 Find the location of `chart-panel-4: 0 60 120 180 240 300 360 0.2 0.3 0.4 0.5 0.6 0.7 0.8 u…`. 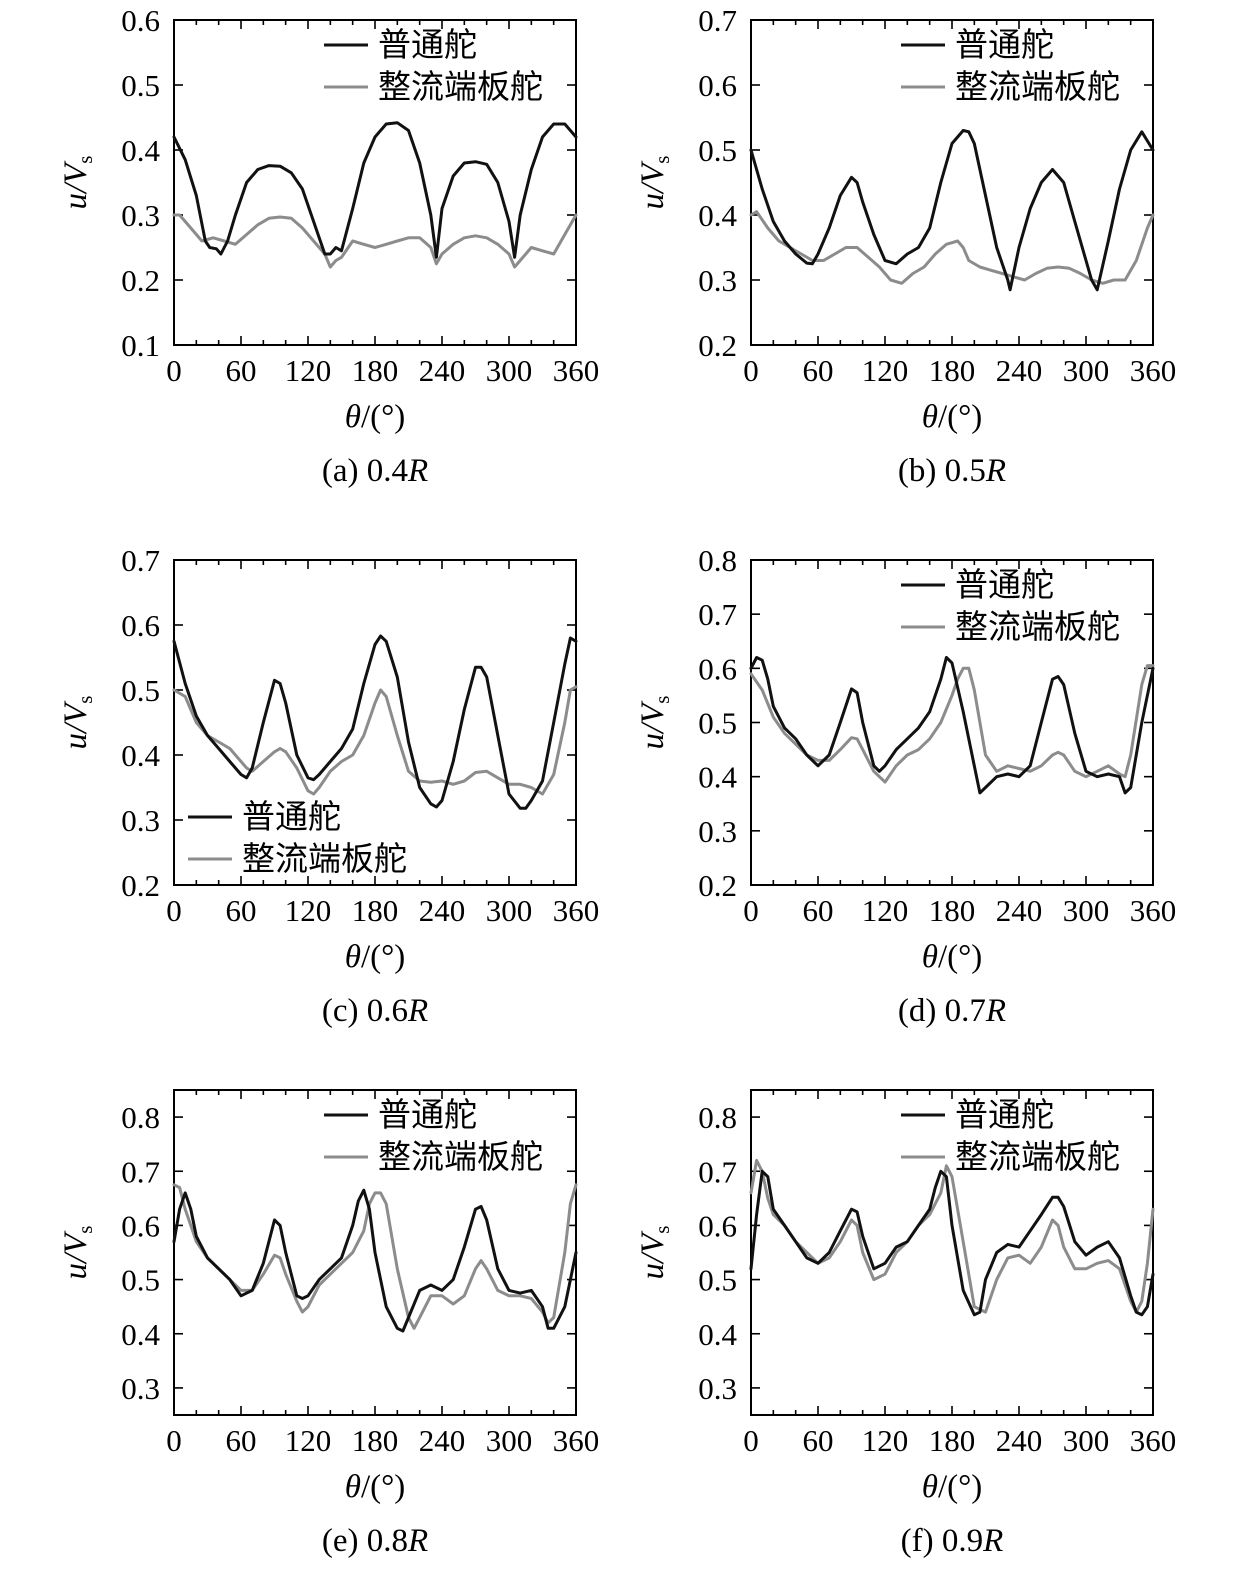

chart-panel-4: 0 60 120 180 240 300 360 0.2 0.3 0.4 0.5 0.6 0.7 0.8 u… is located at coordinates (905, 786).